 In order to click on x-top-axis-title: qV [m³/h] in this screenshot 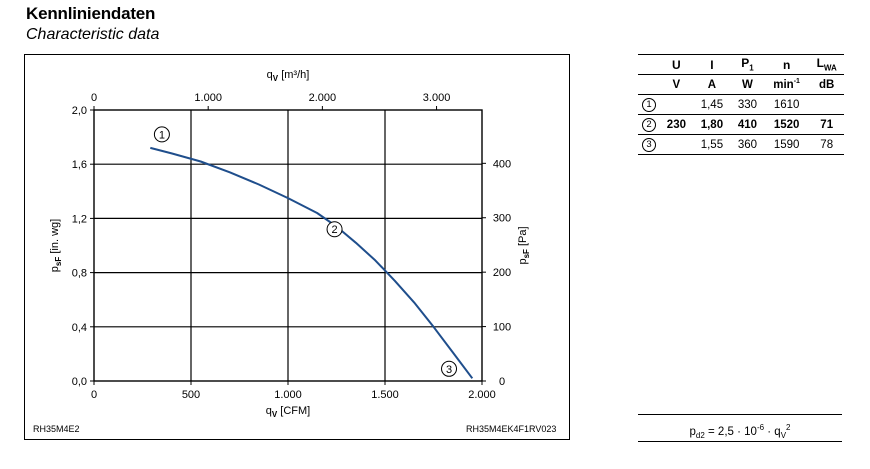, I will do `click(288, 76)`.